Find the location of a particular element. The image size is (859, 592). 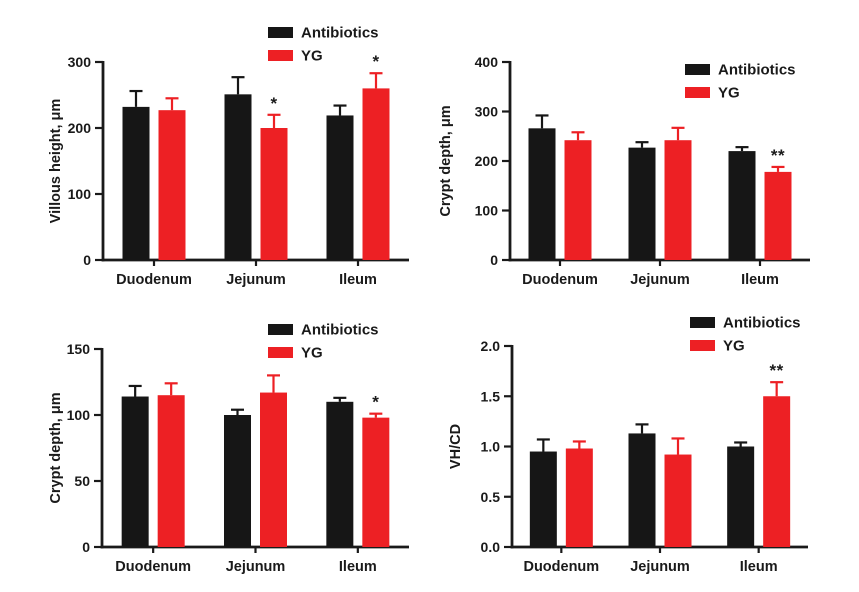

y-tick-label: 1.5 is located at coordinates (491, 396).